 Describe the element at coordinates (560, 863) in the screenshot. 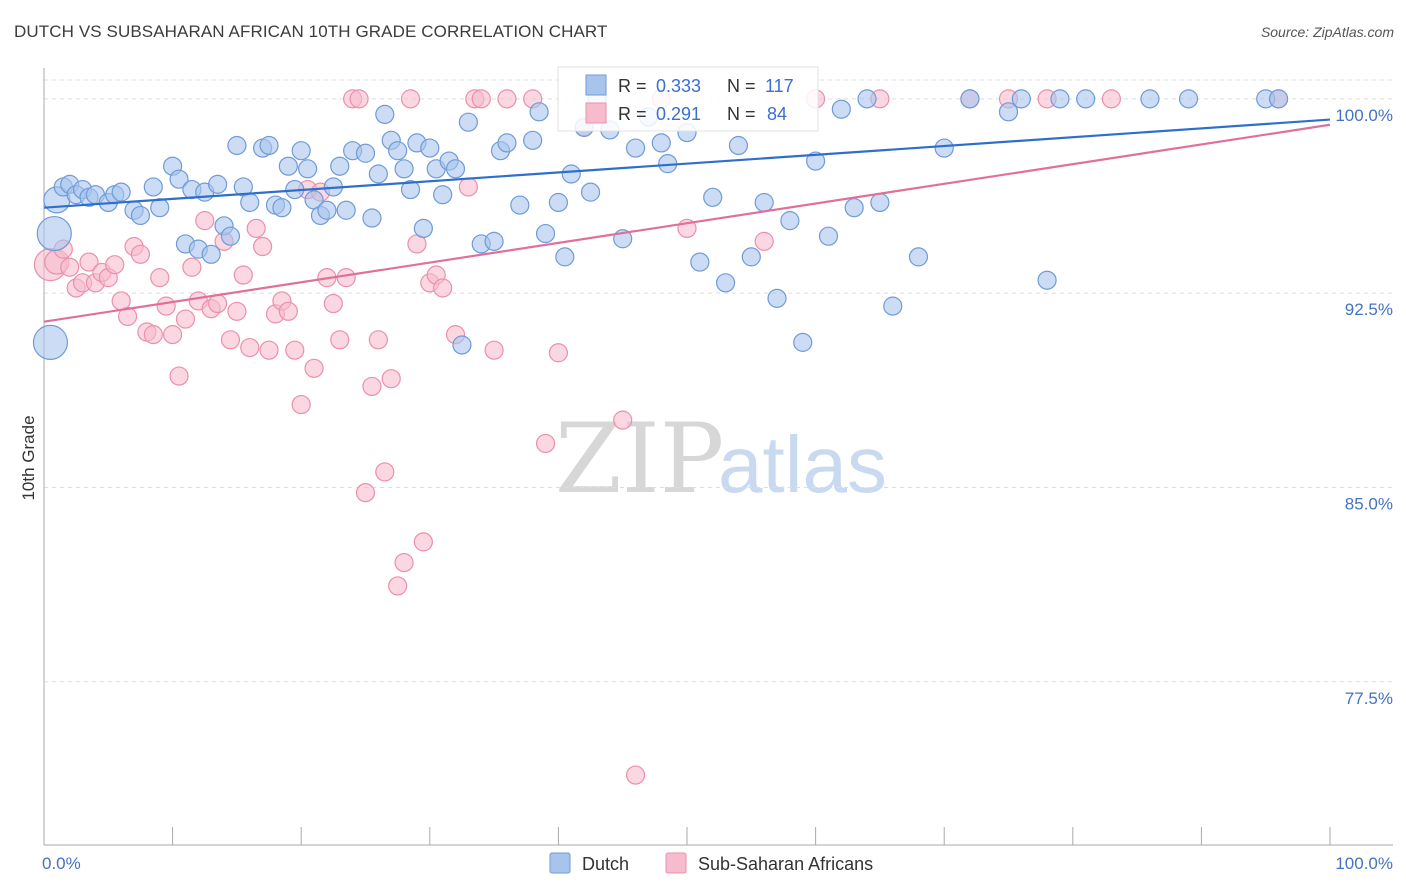

I see `series-legend-swatch-dutch` at that location.